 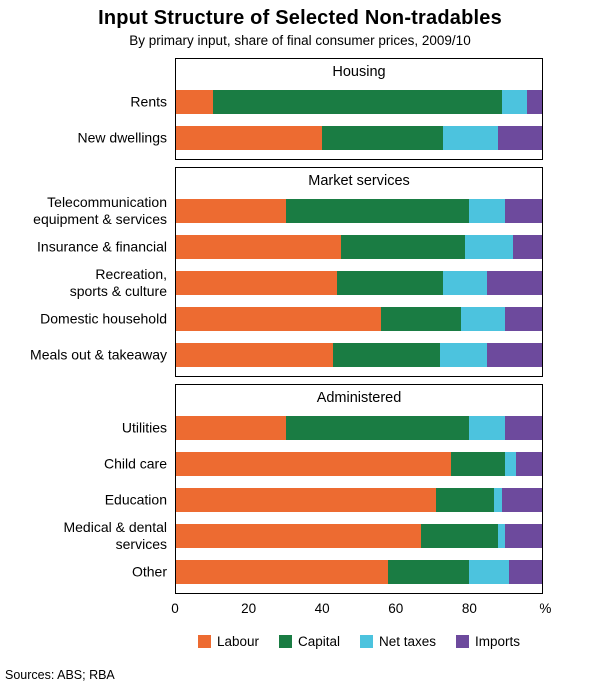 I want to click on panel-header-housing: Housing, so click(x=359, y=72).